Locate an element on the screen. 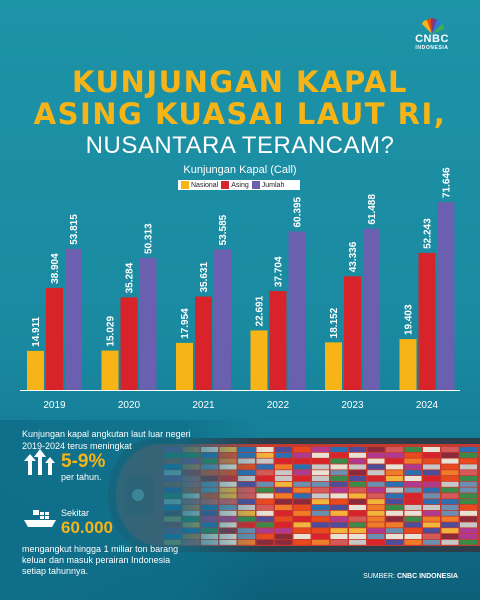 Image resolution: width=480 pixels, height=600 pixels. growth-per-year: per tahun. is located at coordinates (81, 477).